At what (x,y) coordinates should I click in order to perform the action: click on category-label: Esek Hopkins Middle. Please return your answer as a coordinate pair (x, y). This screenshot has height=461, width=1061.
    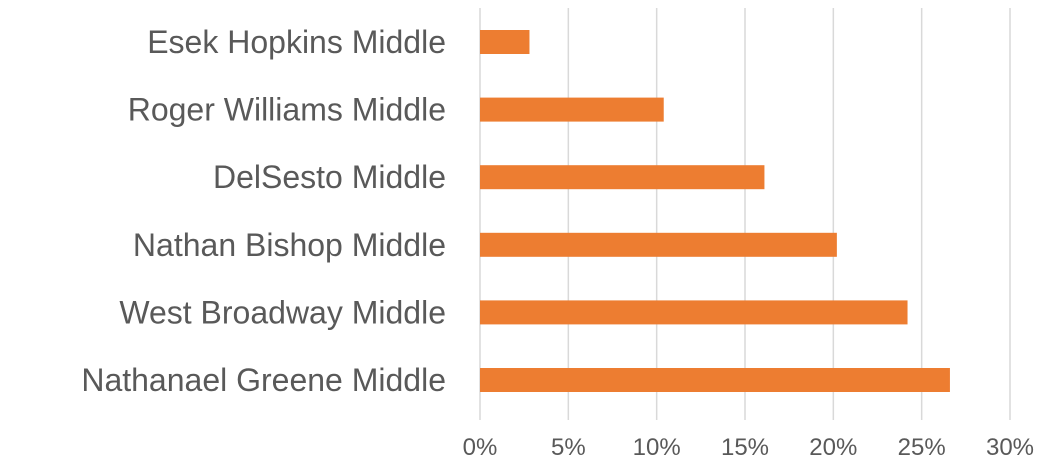
    Looking at the image, I should click on (296, 42).